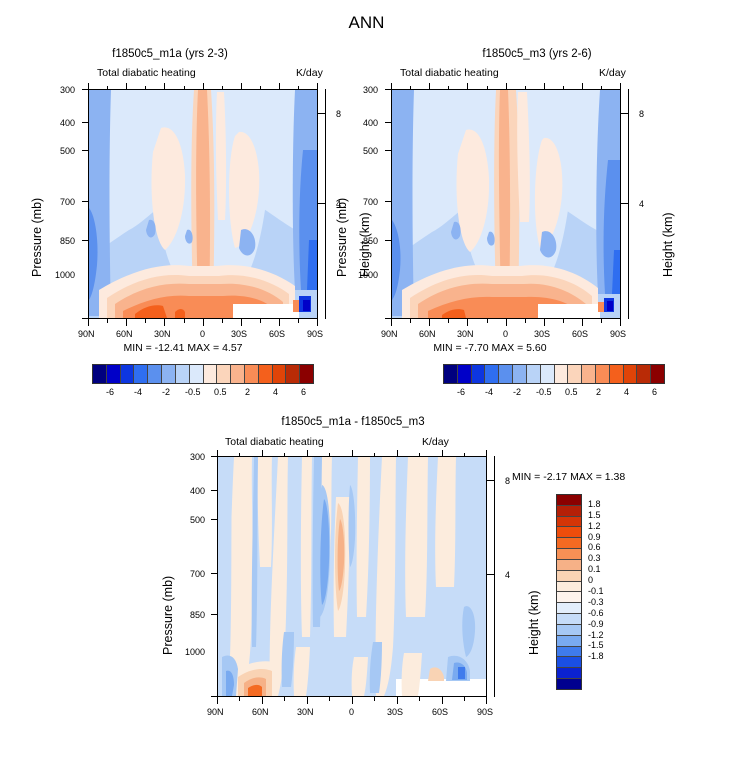 Image resolution: width=733 pixels, height=783 pixels. What do you see at coordinates (594, 558) in the screenshot?
I see `colorbar-diff-label-5: 0.3` at bounding box center [594, 558].